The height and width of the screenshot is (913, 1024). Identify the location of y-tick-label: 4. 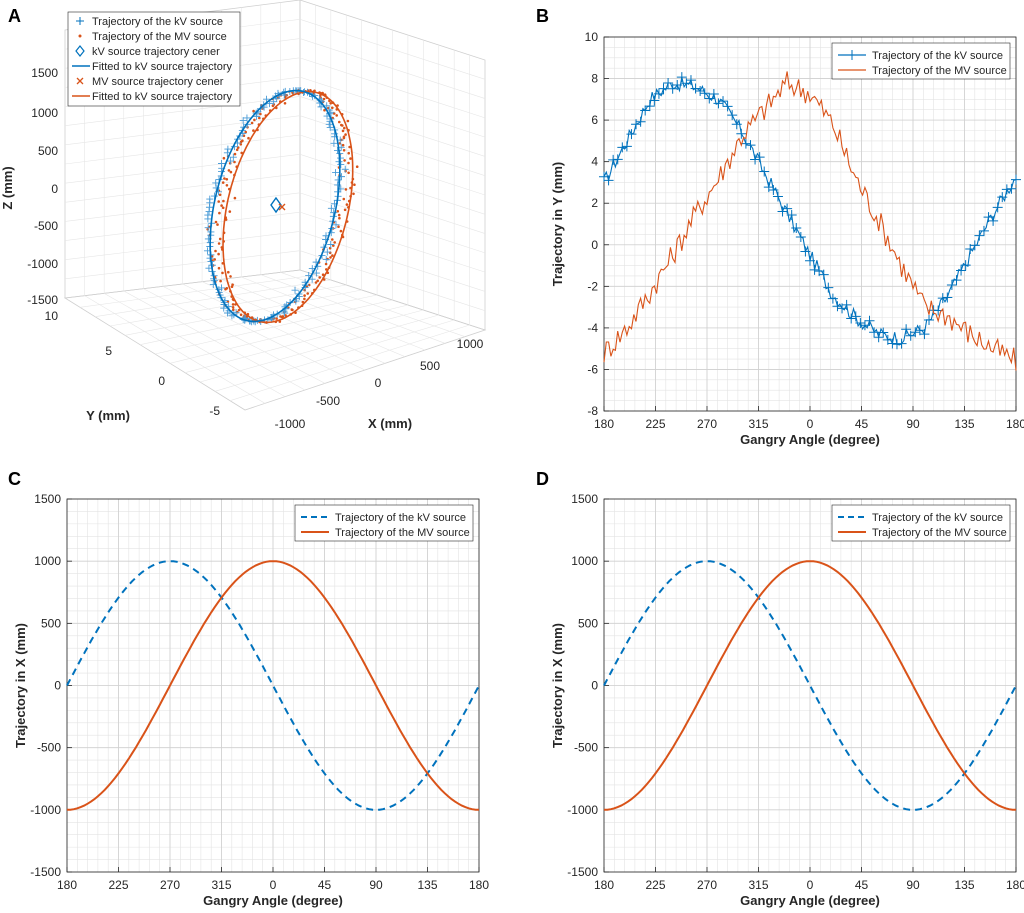
(594, 162).